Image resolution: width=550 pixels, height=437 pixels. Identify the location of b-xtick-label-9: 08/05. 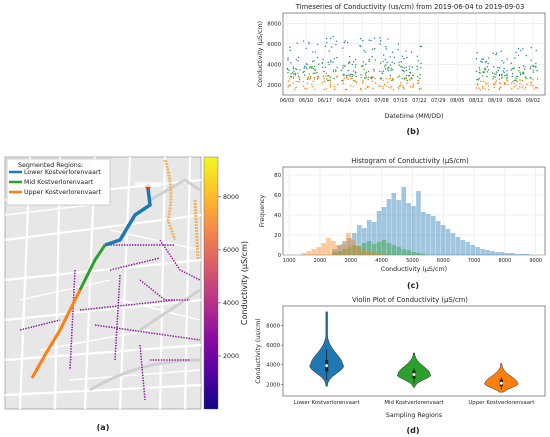
(457, 101).